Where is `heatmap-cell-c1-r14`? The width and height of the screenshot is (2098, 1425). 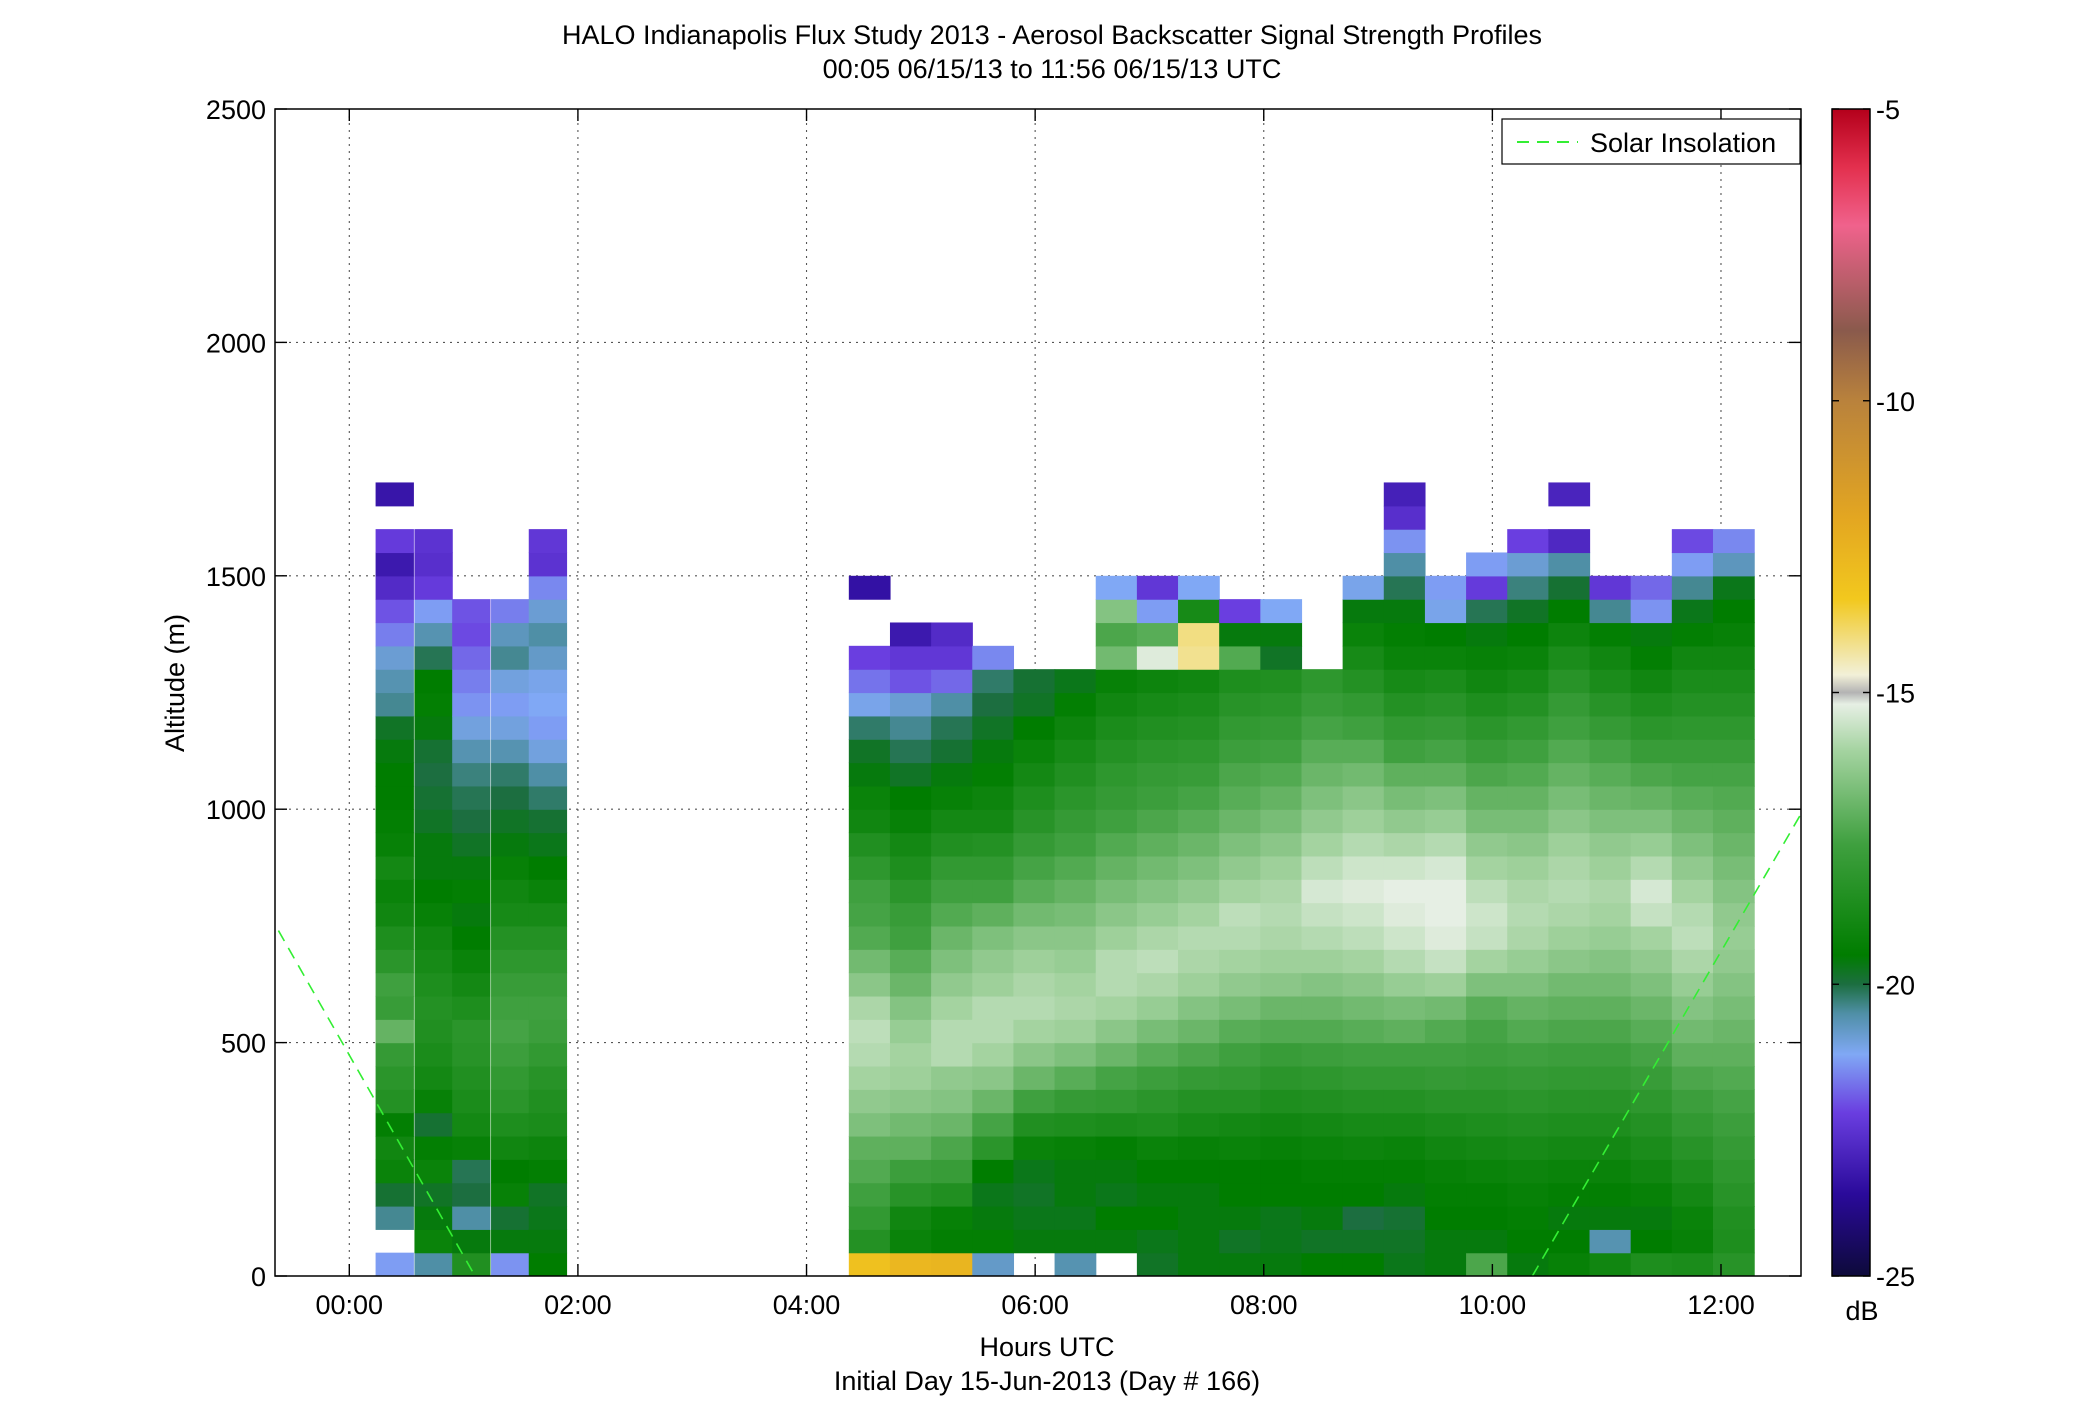
heatmap-cell-c1-r14 is located at coordinates (433, 937).